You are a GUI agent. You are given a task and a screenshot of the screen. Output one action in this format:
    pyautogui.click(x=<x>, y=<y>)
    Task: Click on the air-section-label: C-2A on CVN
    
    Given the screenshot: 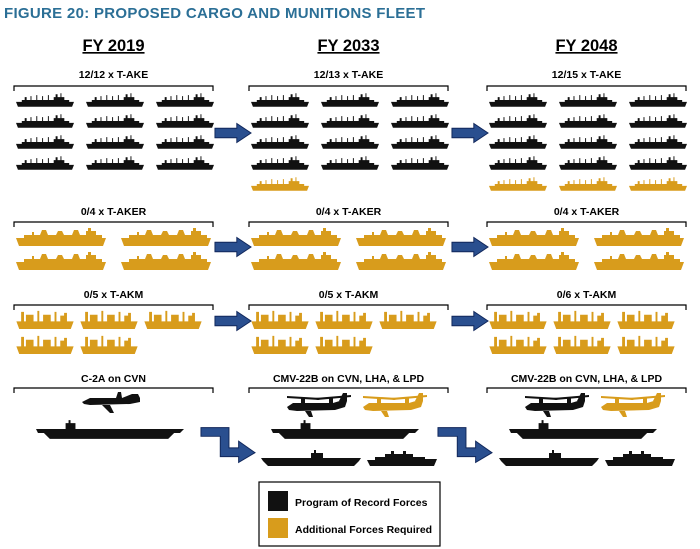 What is the action you would take?
    pyautogui.click(x=113, y=379)
    